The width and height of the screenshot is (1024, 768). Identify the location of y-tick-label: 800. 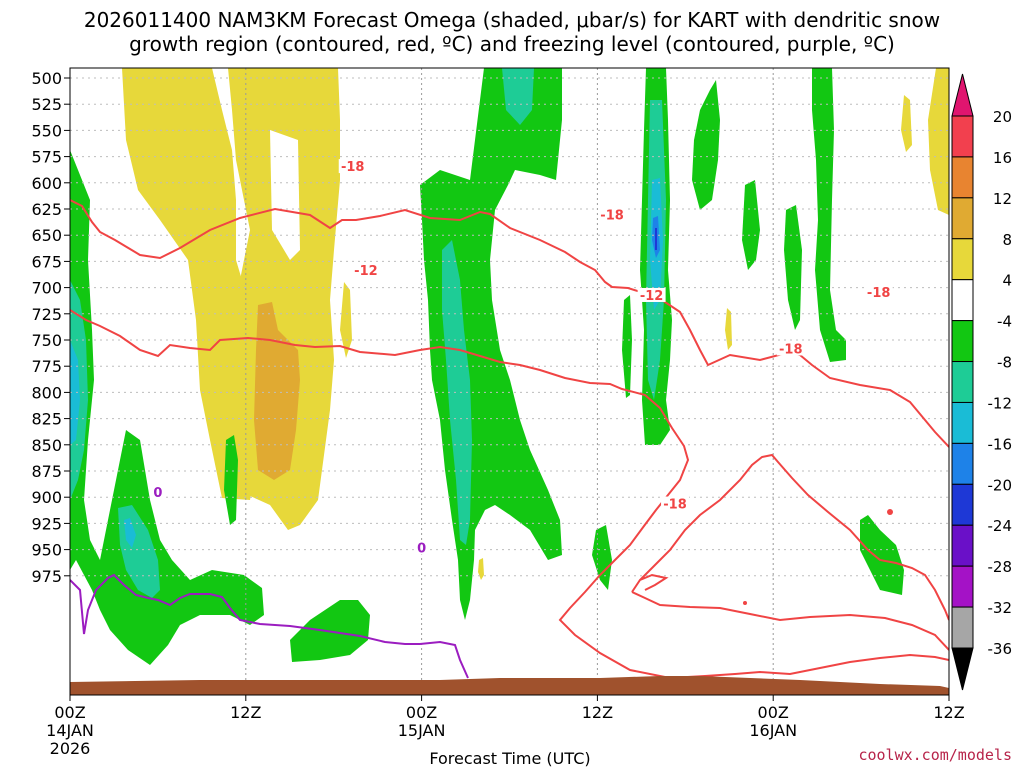
(46, 392).